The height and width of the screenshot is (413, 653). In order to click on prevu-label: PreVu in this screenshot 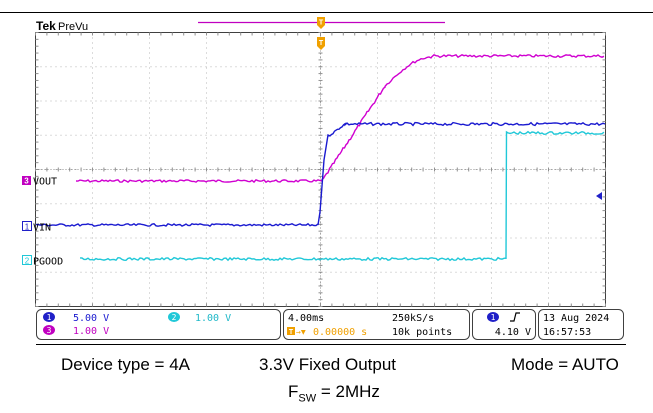, I will do `click(73, 27)`.